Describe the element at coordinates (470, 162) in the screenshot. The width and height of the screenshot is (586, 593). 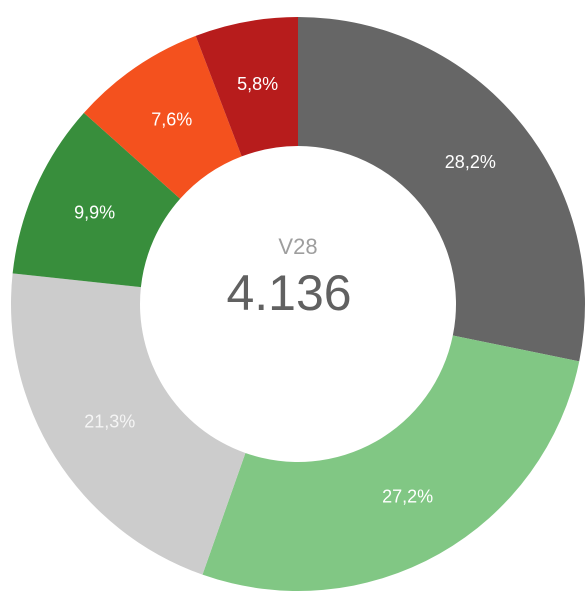
I see `data-label: 28,2%` at that location.